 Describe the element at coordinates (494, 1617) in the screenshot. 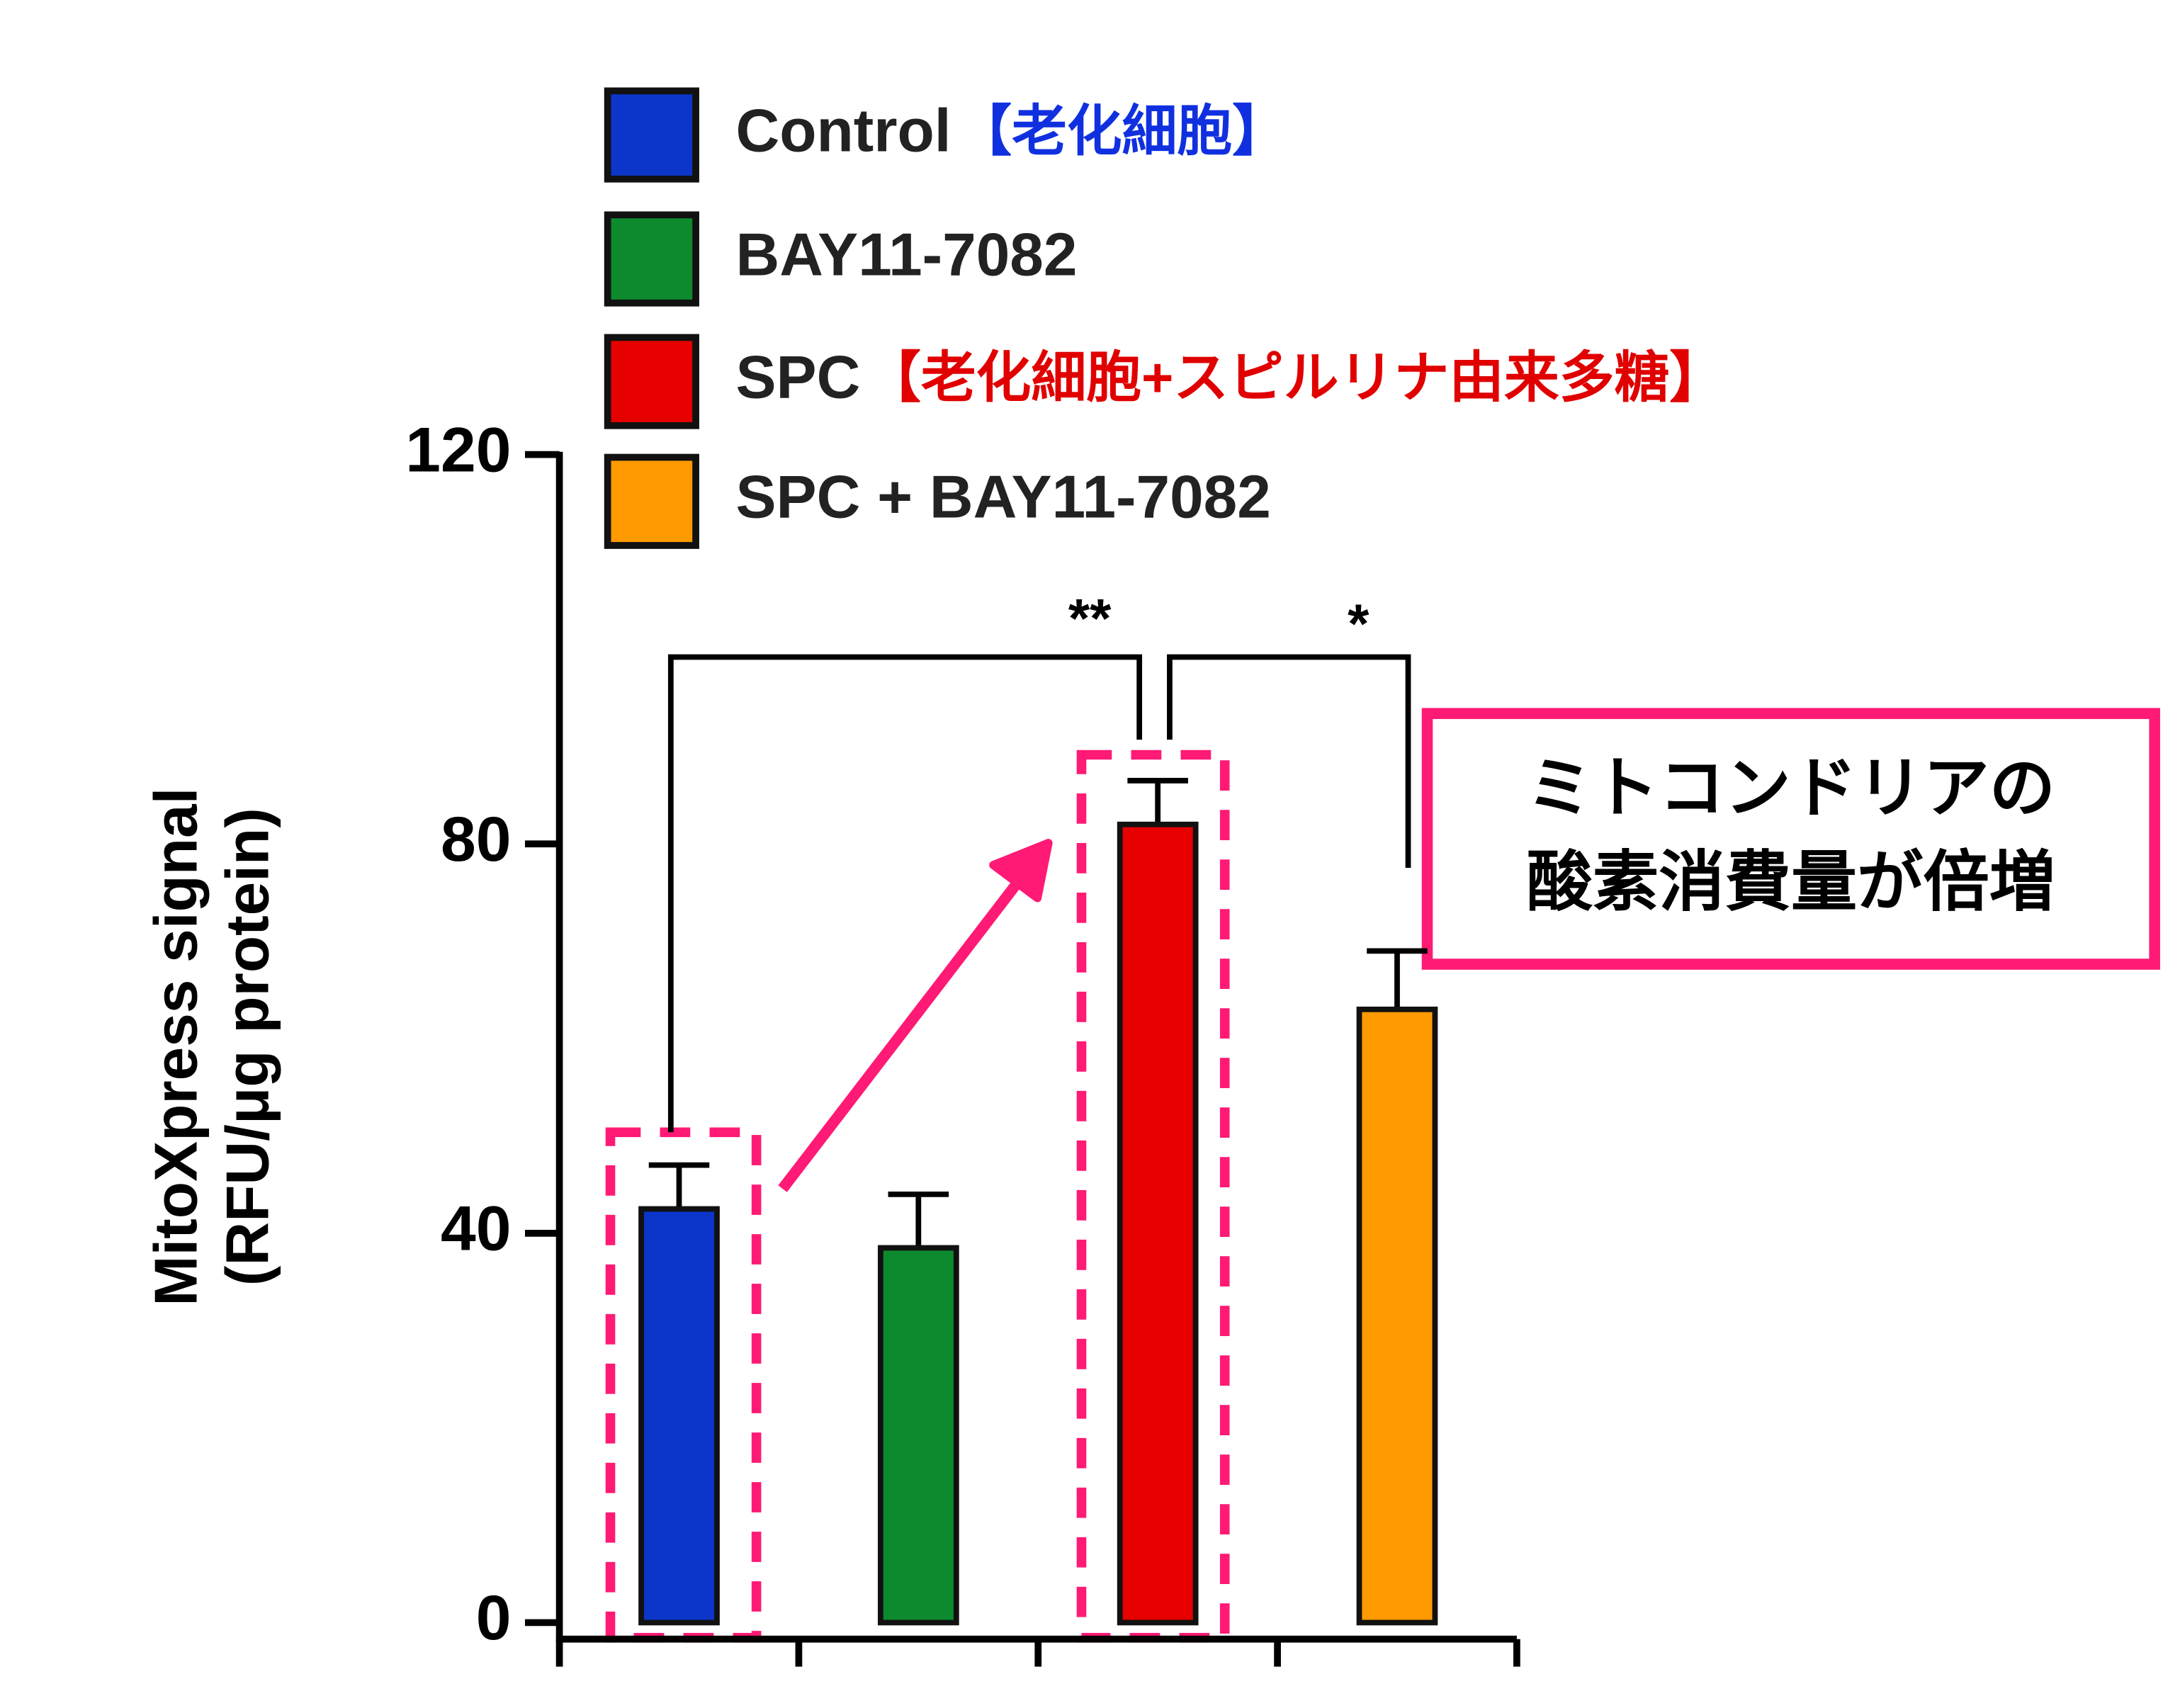

I see `y-tick-label: 0` at that location.